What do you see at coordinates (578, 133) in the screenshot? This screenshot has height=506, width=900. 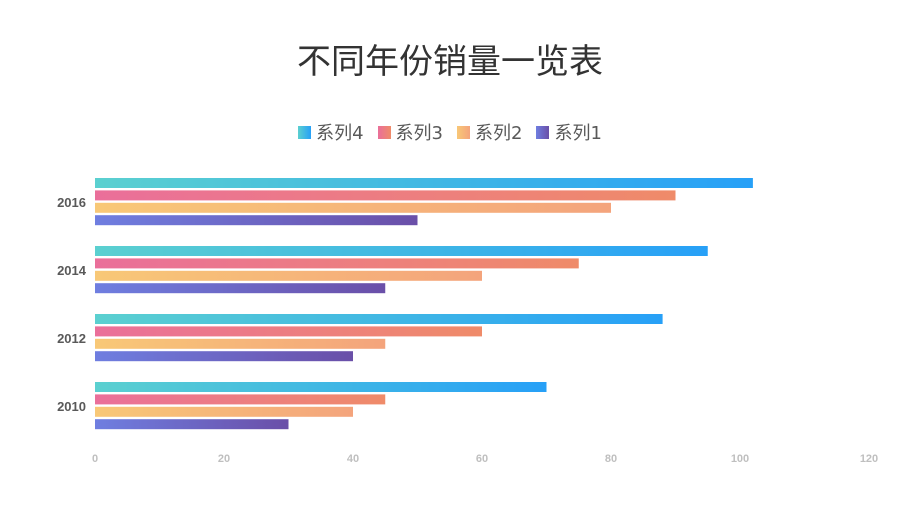 I see `legend-label: 系列1` at bounding box center [578, 133].